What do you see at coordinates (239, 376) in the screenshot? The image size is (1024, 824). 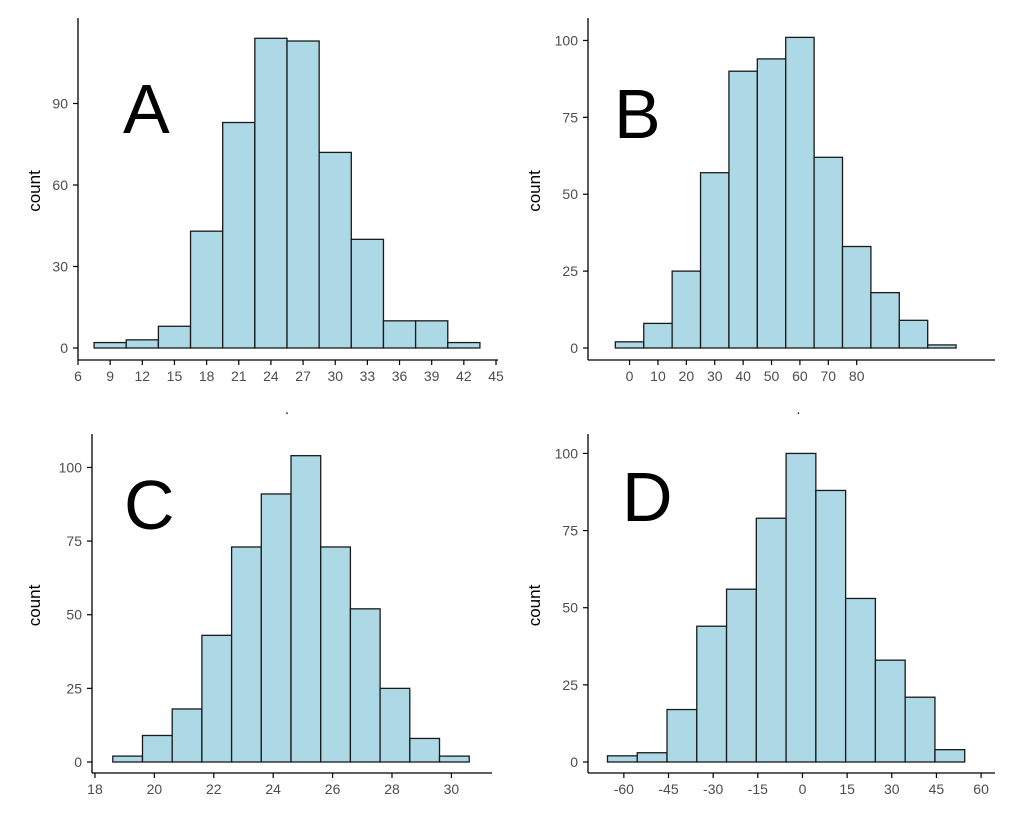 I see `x-tick-label: 21` at bounding box center [239, 376].